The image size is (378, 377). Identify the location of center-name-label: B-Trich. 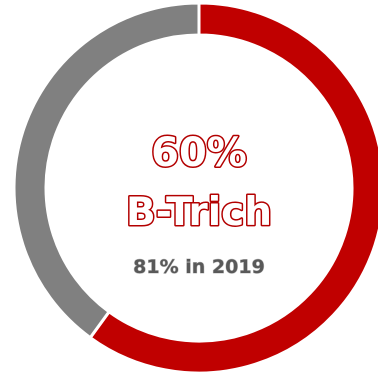
(199, 212).